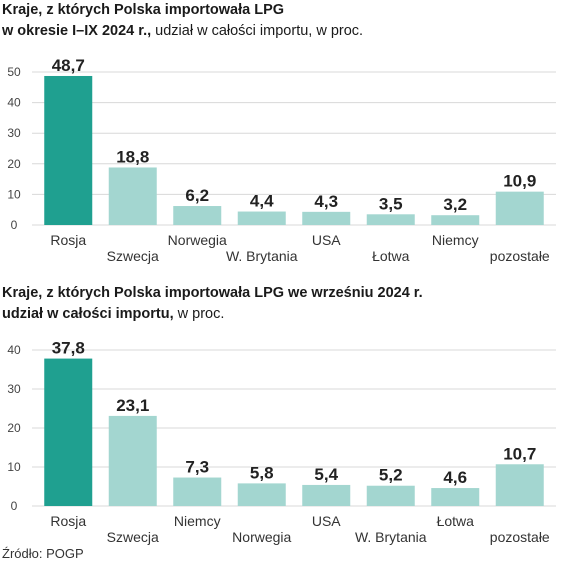  What do you see at coordinates (391, 203) in the screenshot?
I see `chart-1-value-label-6: 3,5` at bounding box center [391, 203].